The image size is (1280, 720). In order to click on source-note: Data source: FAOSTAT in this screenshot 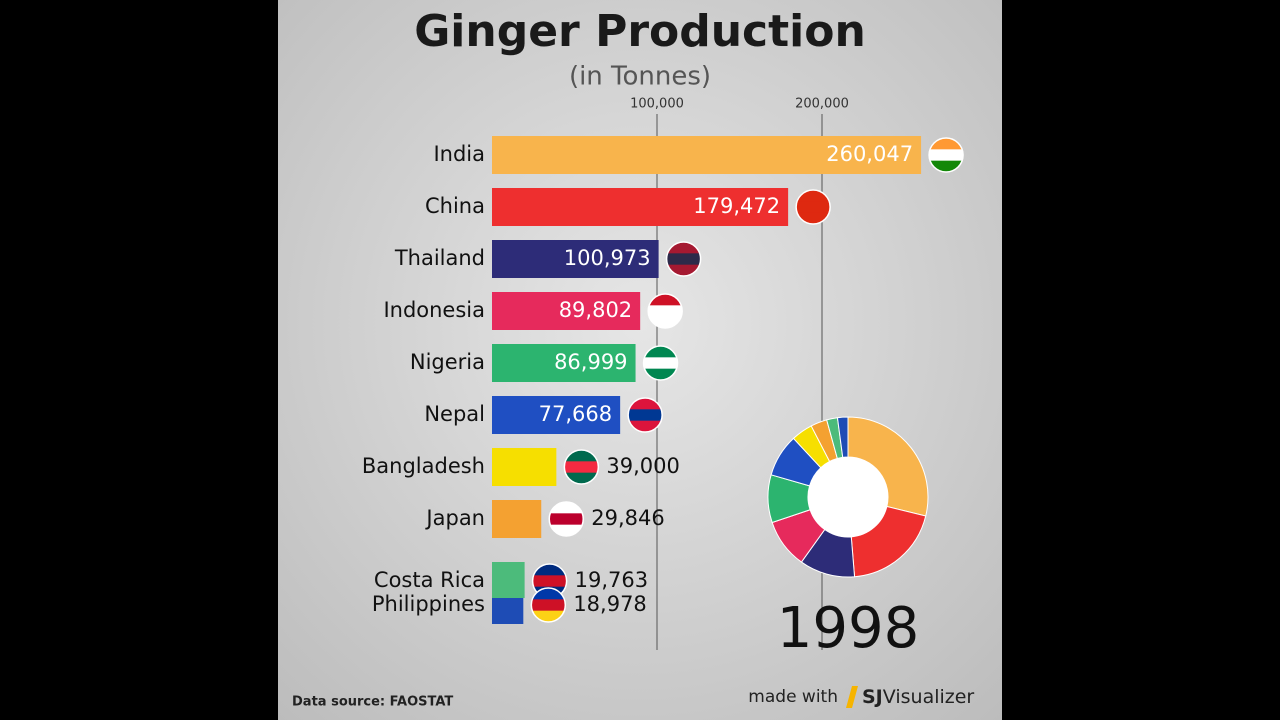, I will do `click(372, 702)`.